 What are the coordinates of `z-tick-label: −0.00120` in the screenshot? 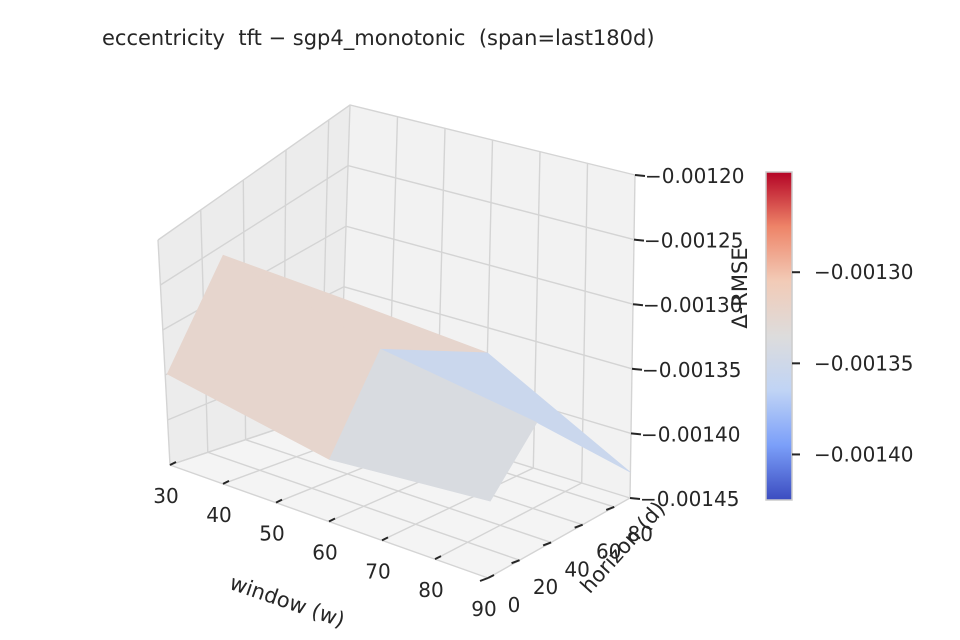 It's located at (694, 176).